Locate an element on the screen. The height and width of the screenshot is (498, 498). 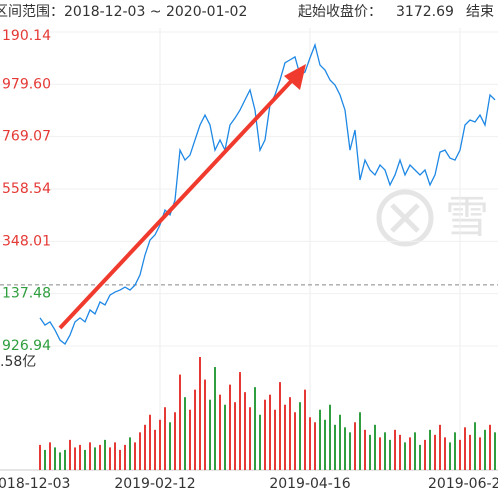
y-tick-label: 348.01 is located at coordinates (26, 241).